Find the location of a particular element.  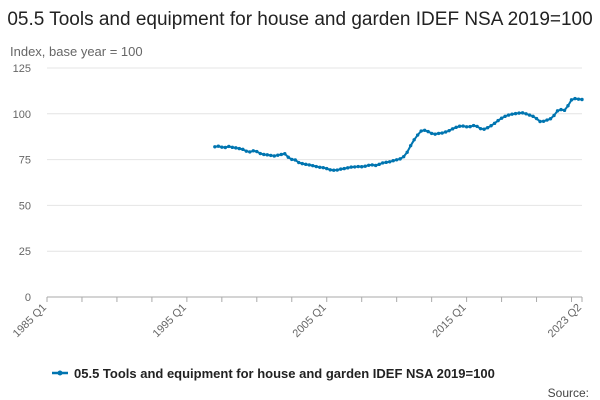

source-label: Source: is located at coordinates (568, 393).